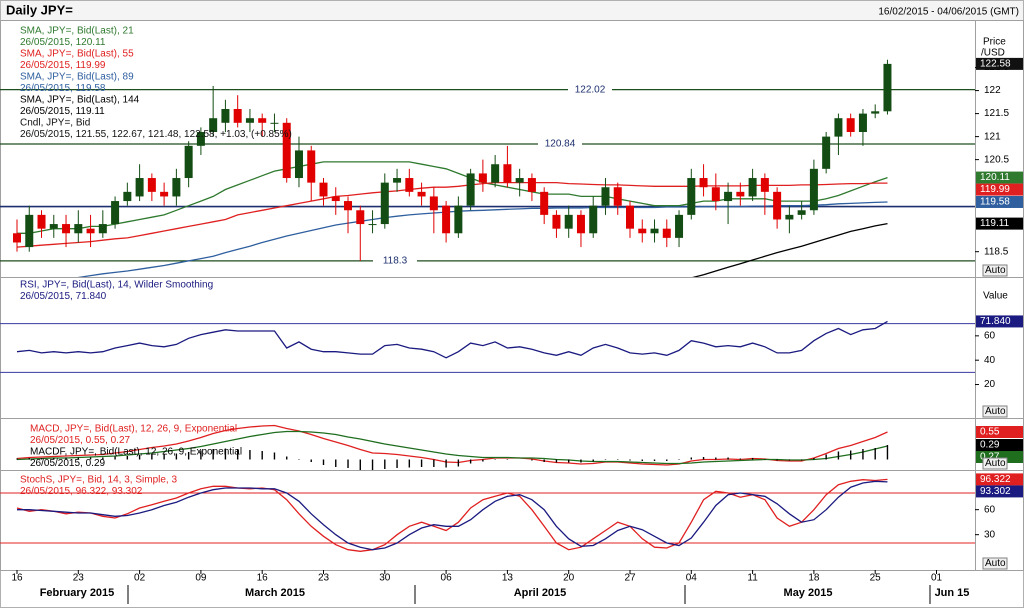 The image size is (1024, 608). What do you see at coordinates (77, 54) in the screenshot?
I see `legend-name: SMA, JPY=, Bid(Last), 55` at bounding box center [77, 54].